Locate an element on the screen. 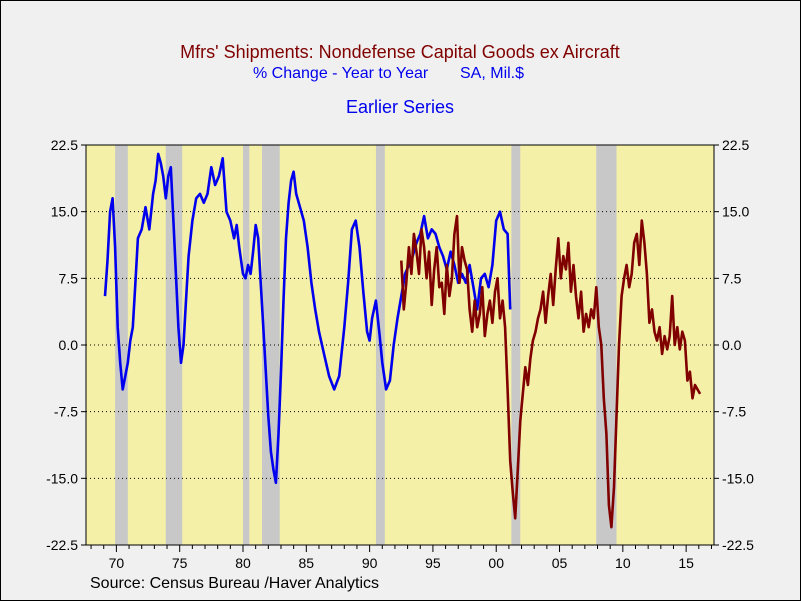  y-tick-label-right: 0.0 is located at coordinates (732, 345).